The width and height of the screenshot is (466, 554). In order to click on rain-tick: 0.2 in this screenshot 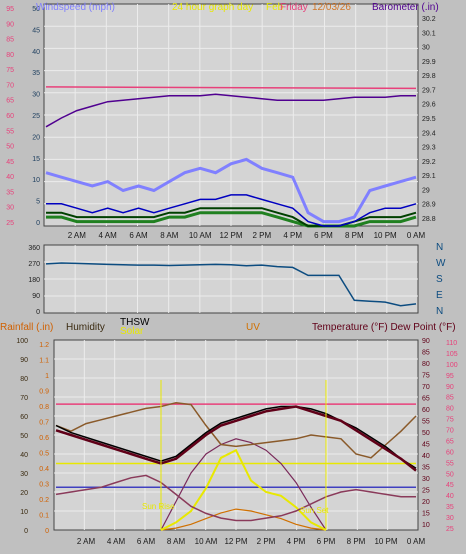, I will do `click(44, 500)`.